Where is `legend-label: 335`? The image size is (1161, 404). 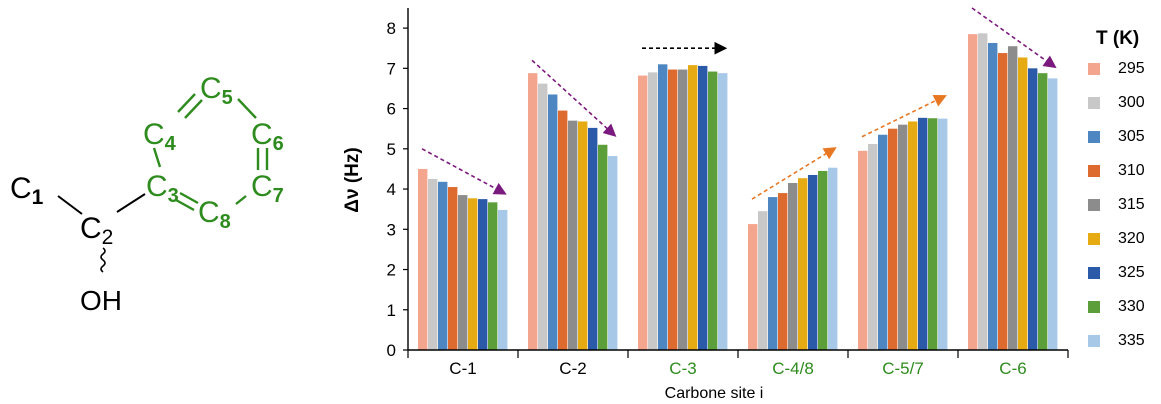 legend-label: 335 is located at coordinates (1131, 340).